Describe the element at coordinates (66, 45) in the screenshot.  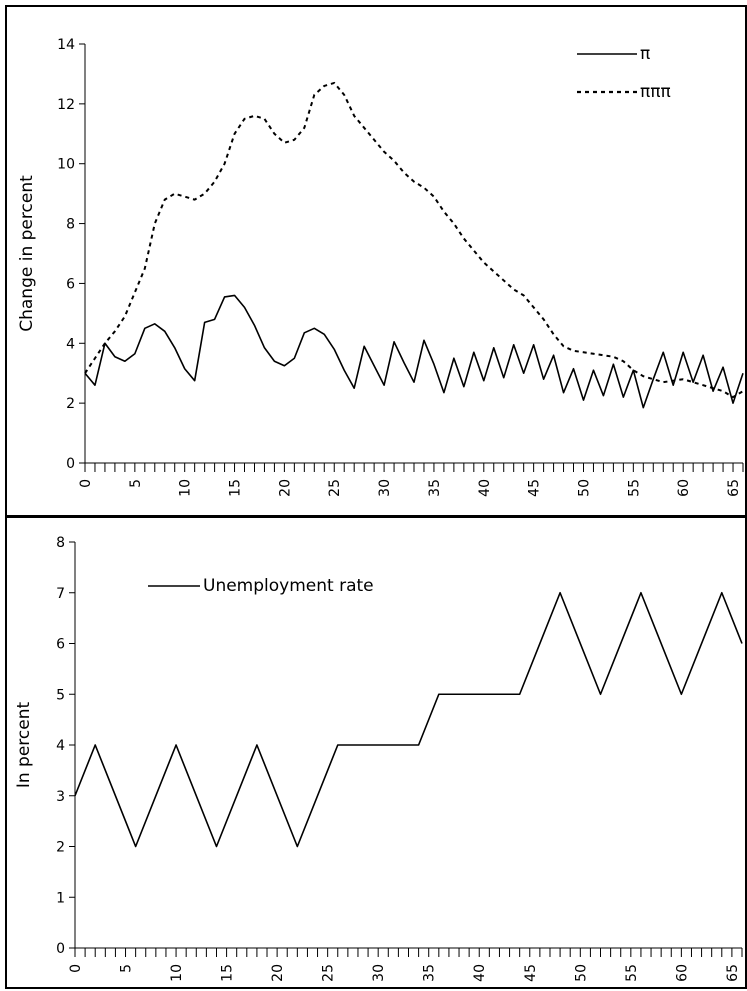
I see `y-tick-label: 14` at that location.